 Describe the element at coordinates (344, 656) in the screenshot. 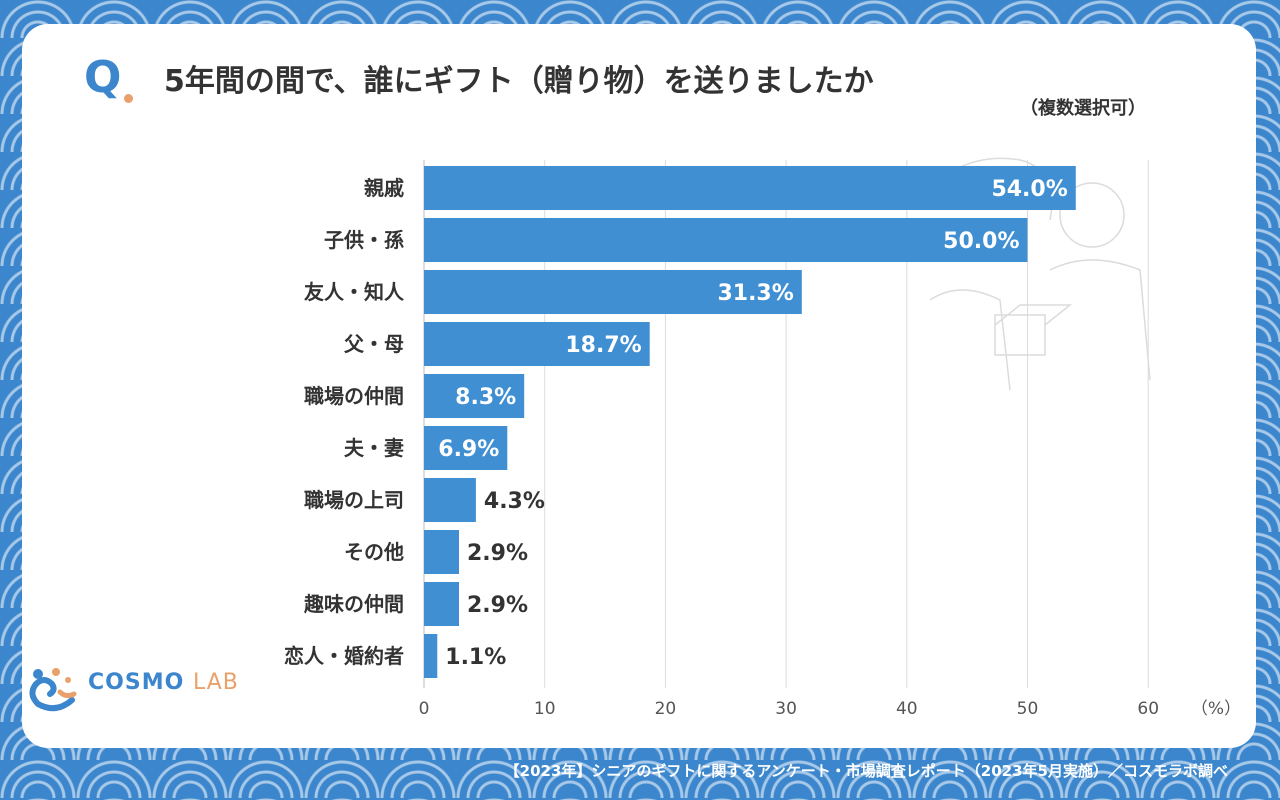

I see `category-label: 恋人・婚約者` at that location.